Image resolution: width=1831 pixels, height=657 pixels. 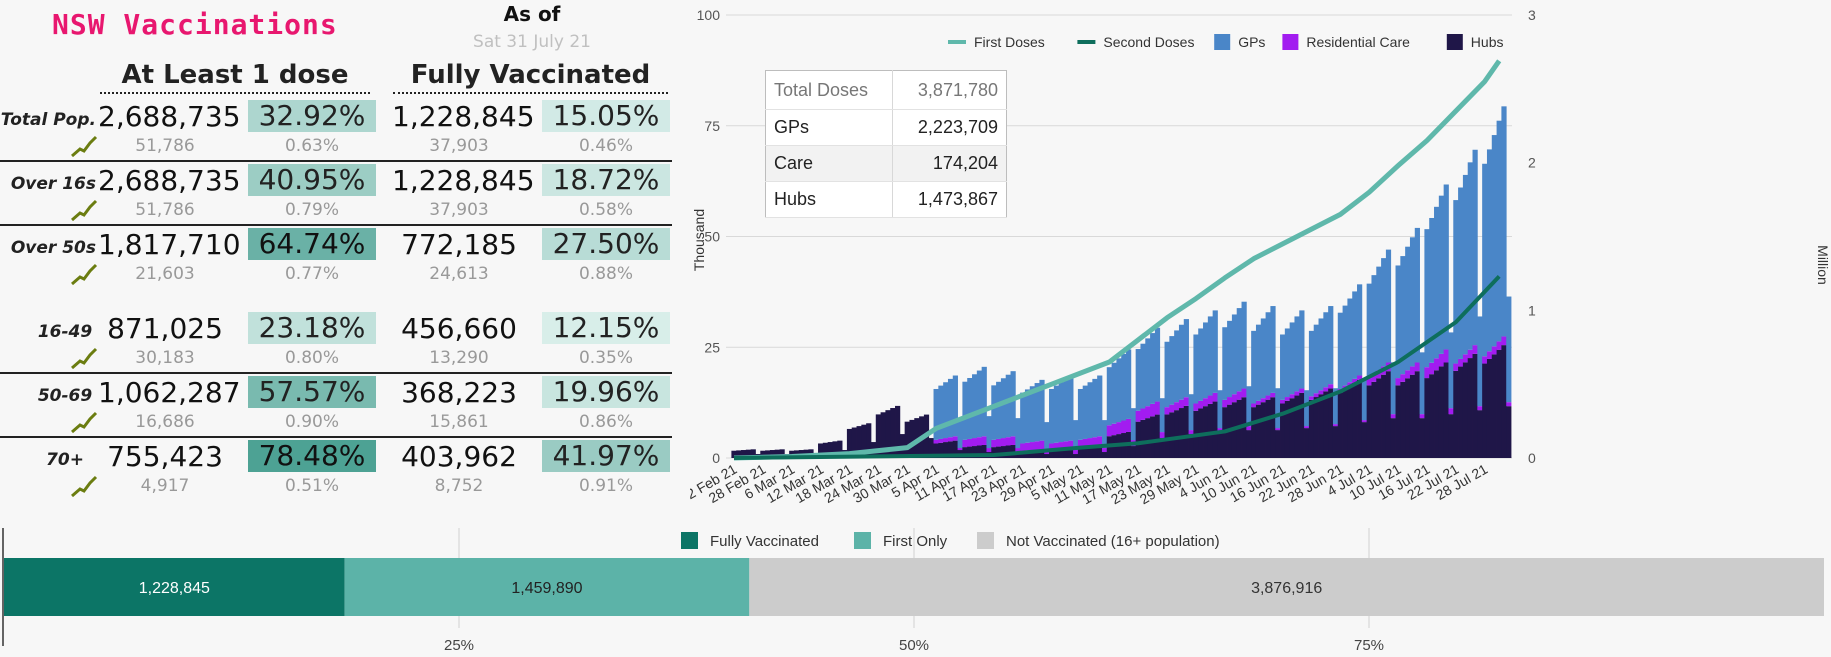 I want to click on fully-vaccinated-count: 772,185, so click(x=459, y=244).